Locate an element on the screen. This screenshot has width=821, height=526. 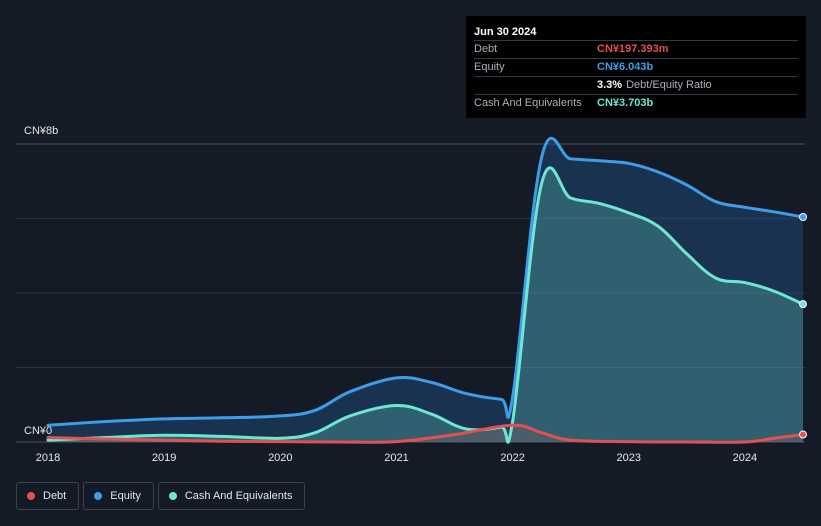
tooltip-row-equity: Equity CN¥6.043b is located at coordinates (636, 67).